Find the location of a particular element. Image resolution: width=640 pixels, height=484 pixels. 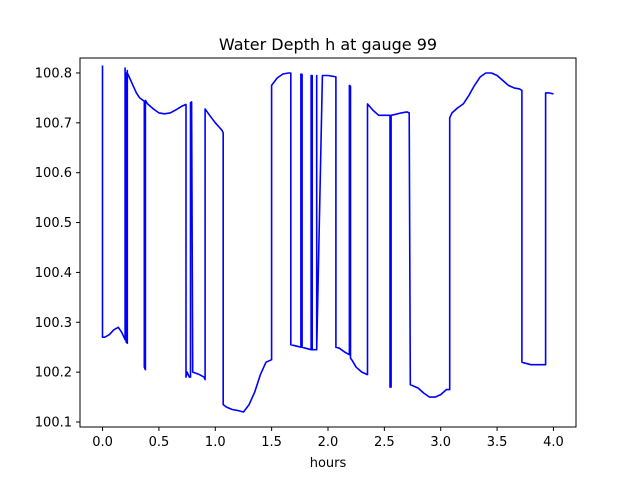

y-tick-label: 100.4 is located at coordinates (53, 273).